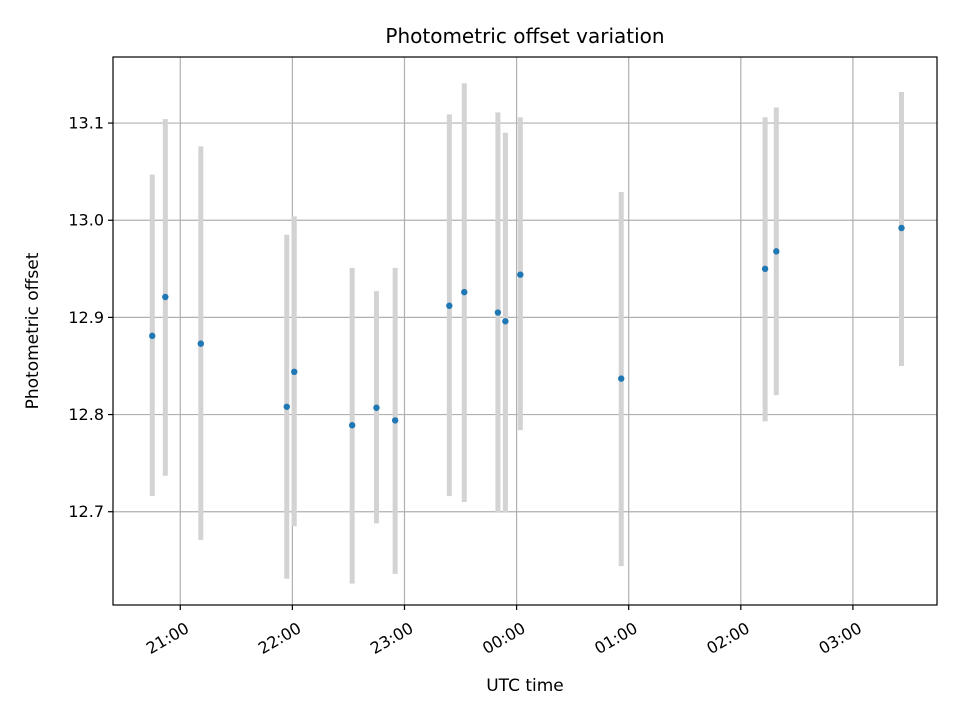  Describe the element at coordinates (167, 638) in the screenshot. I see `x-tick-label: 21:00` at that location.